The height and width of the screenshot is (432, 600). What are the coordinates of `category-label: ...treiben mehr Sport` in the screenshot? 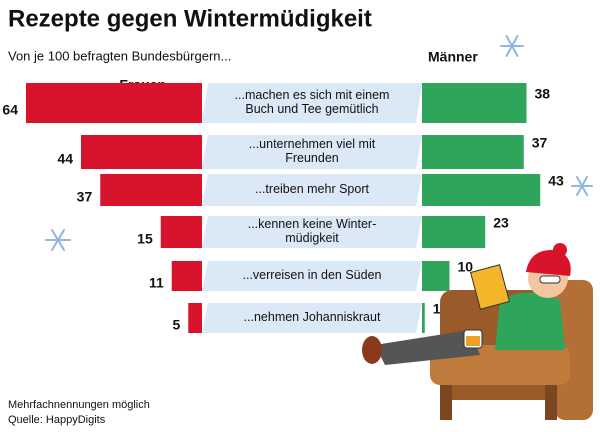 It's located at (312, 189).